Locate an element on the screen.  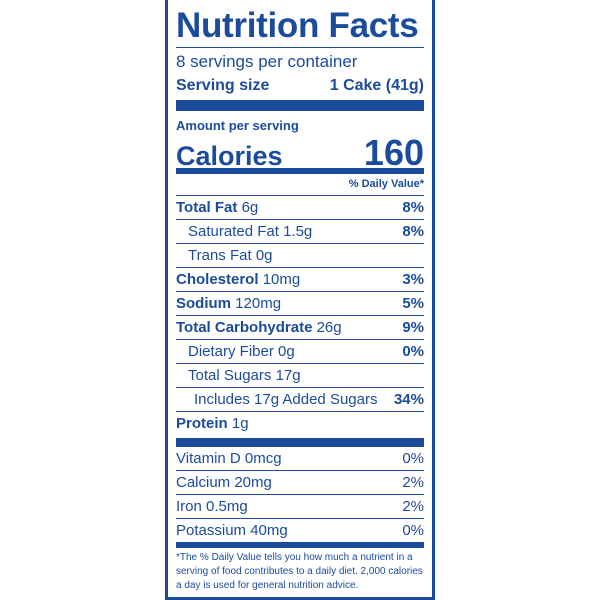
calories-value: 160 is located at coordinates (393, 152).